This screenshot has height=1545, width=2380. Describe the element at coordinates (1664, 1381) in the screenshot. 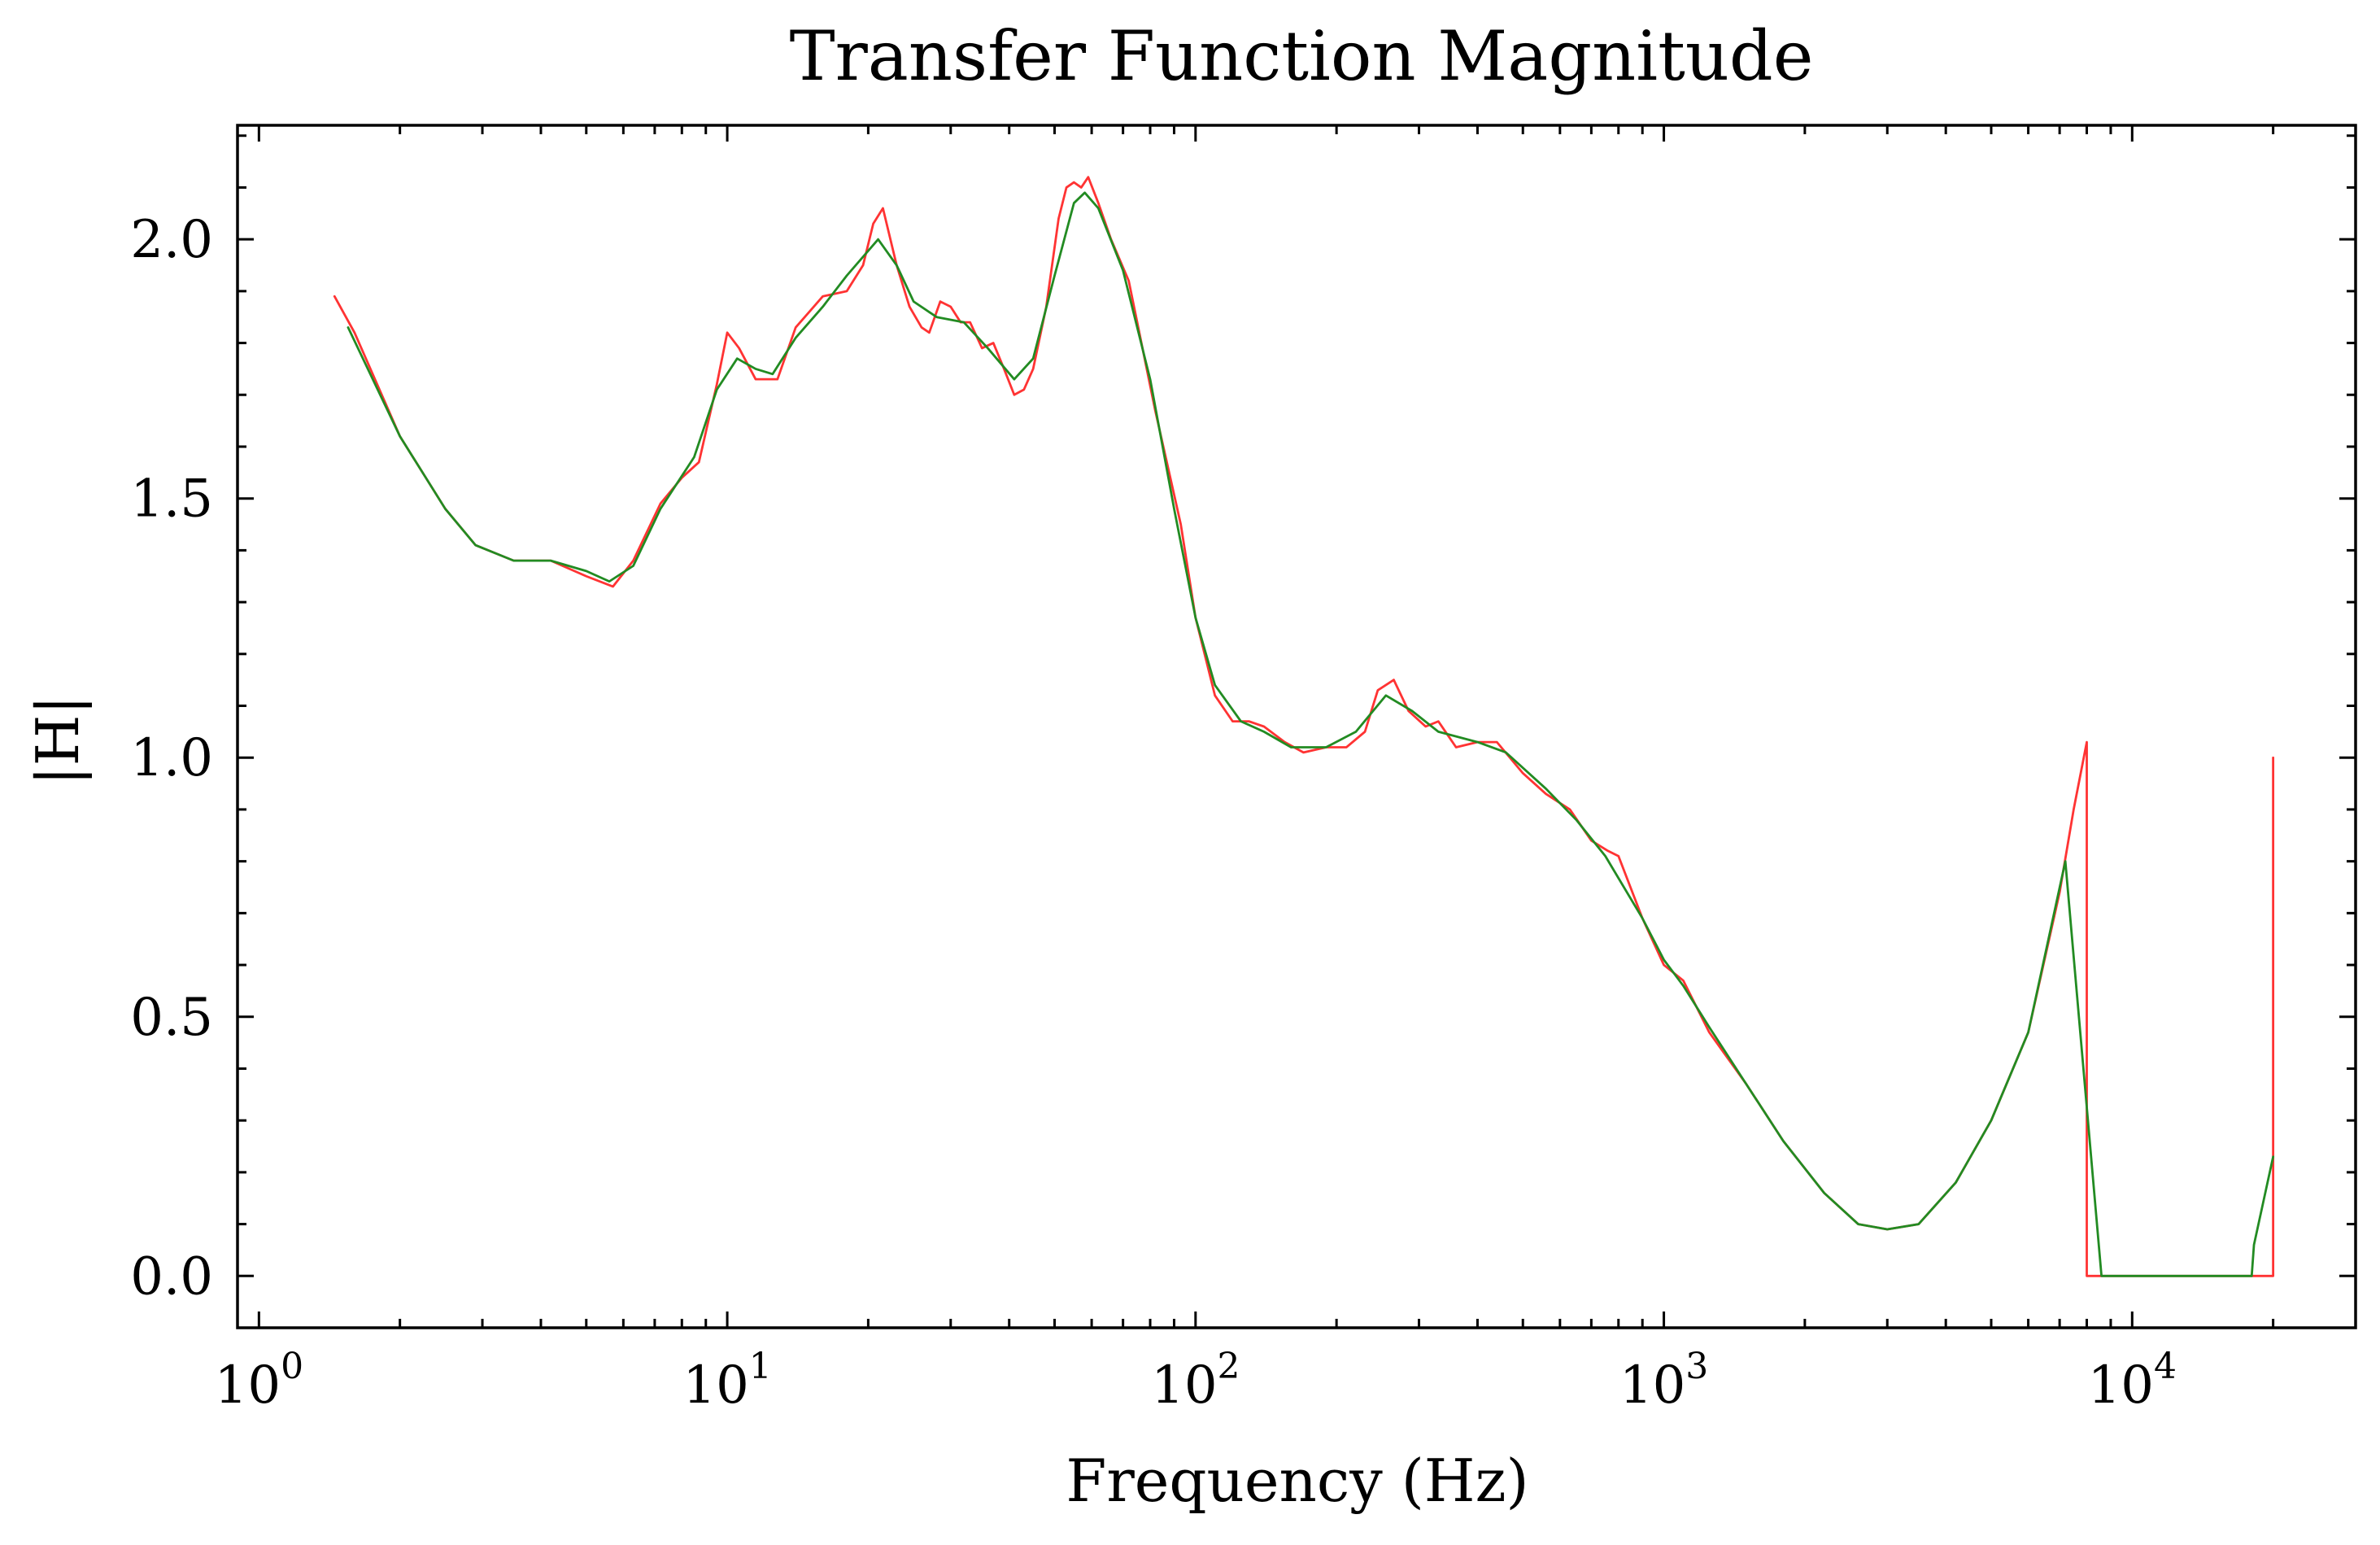

I see `x-tick-label: 10³` at that location.